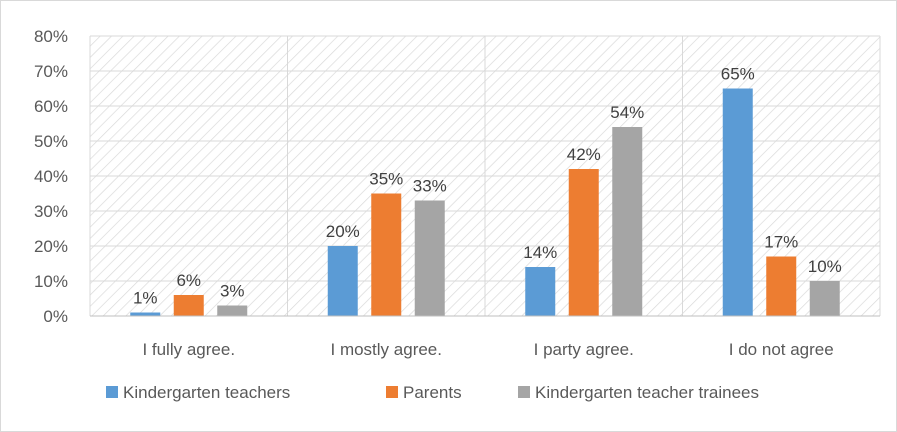 The width and height of the screenshot is (897, 432). Describe the element at coordinates (51, 281) in the screenshot. I see `y-tick-label: 10%` at that location.